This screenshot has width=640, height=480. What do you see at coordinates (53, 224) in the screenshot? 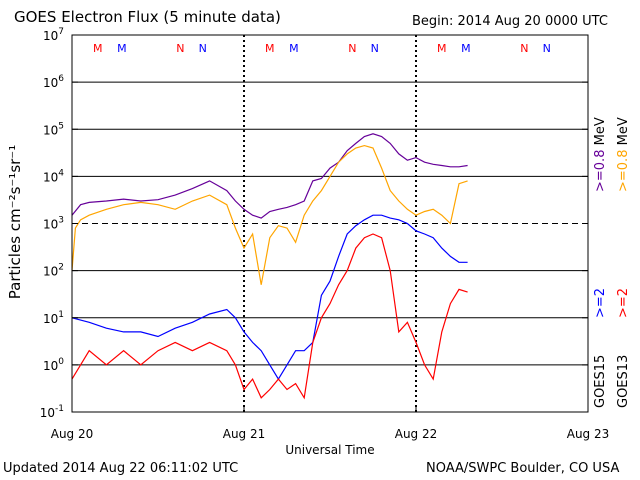
I see `y-tick-label: 10³` at bounding box center [53, 224].